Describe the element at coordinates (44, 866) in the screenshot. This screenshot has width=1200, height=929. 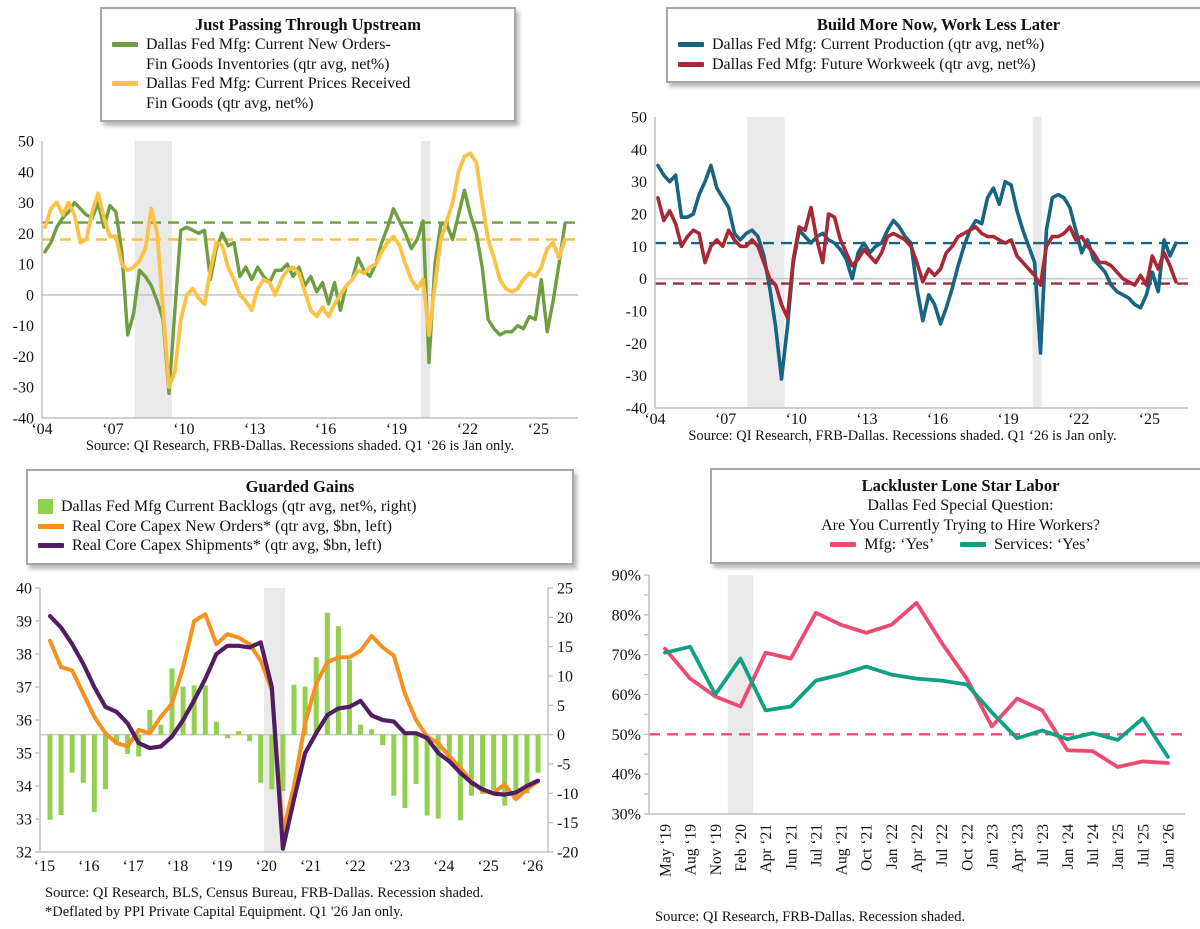
I see `svg-text: ‘15` at that location.